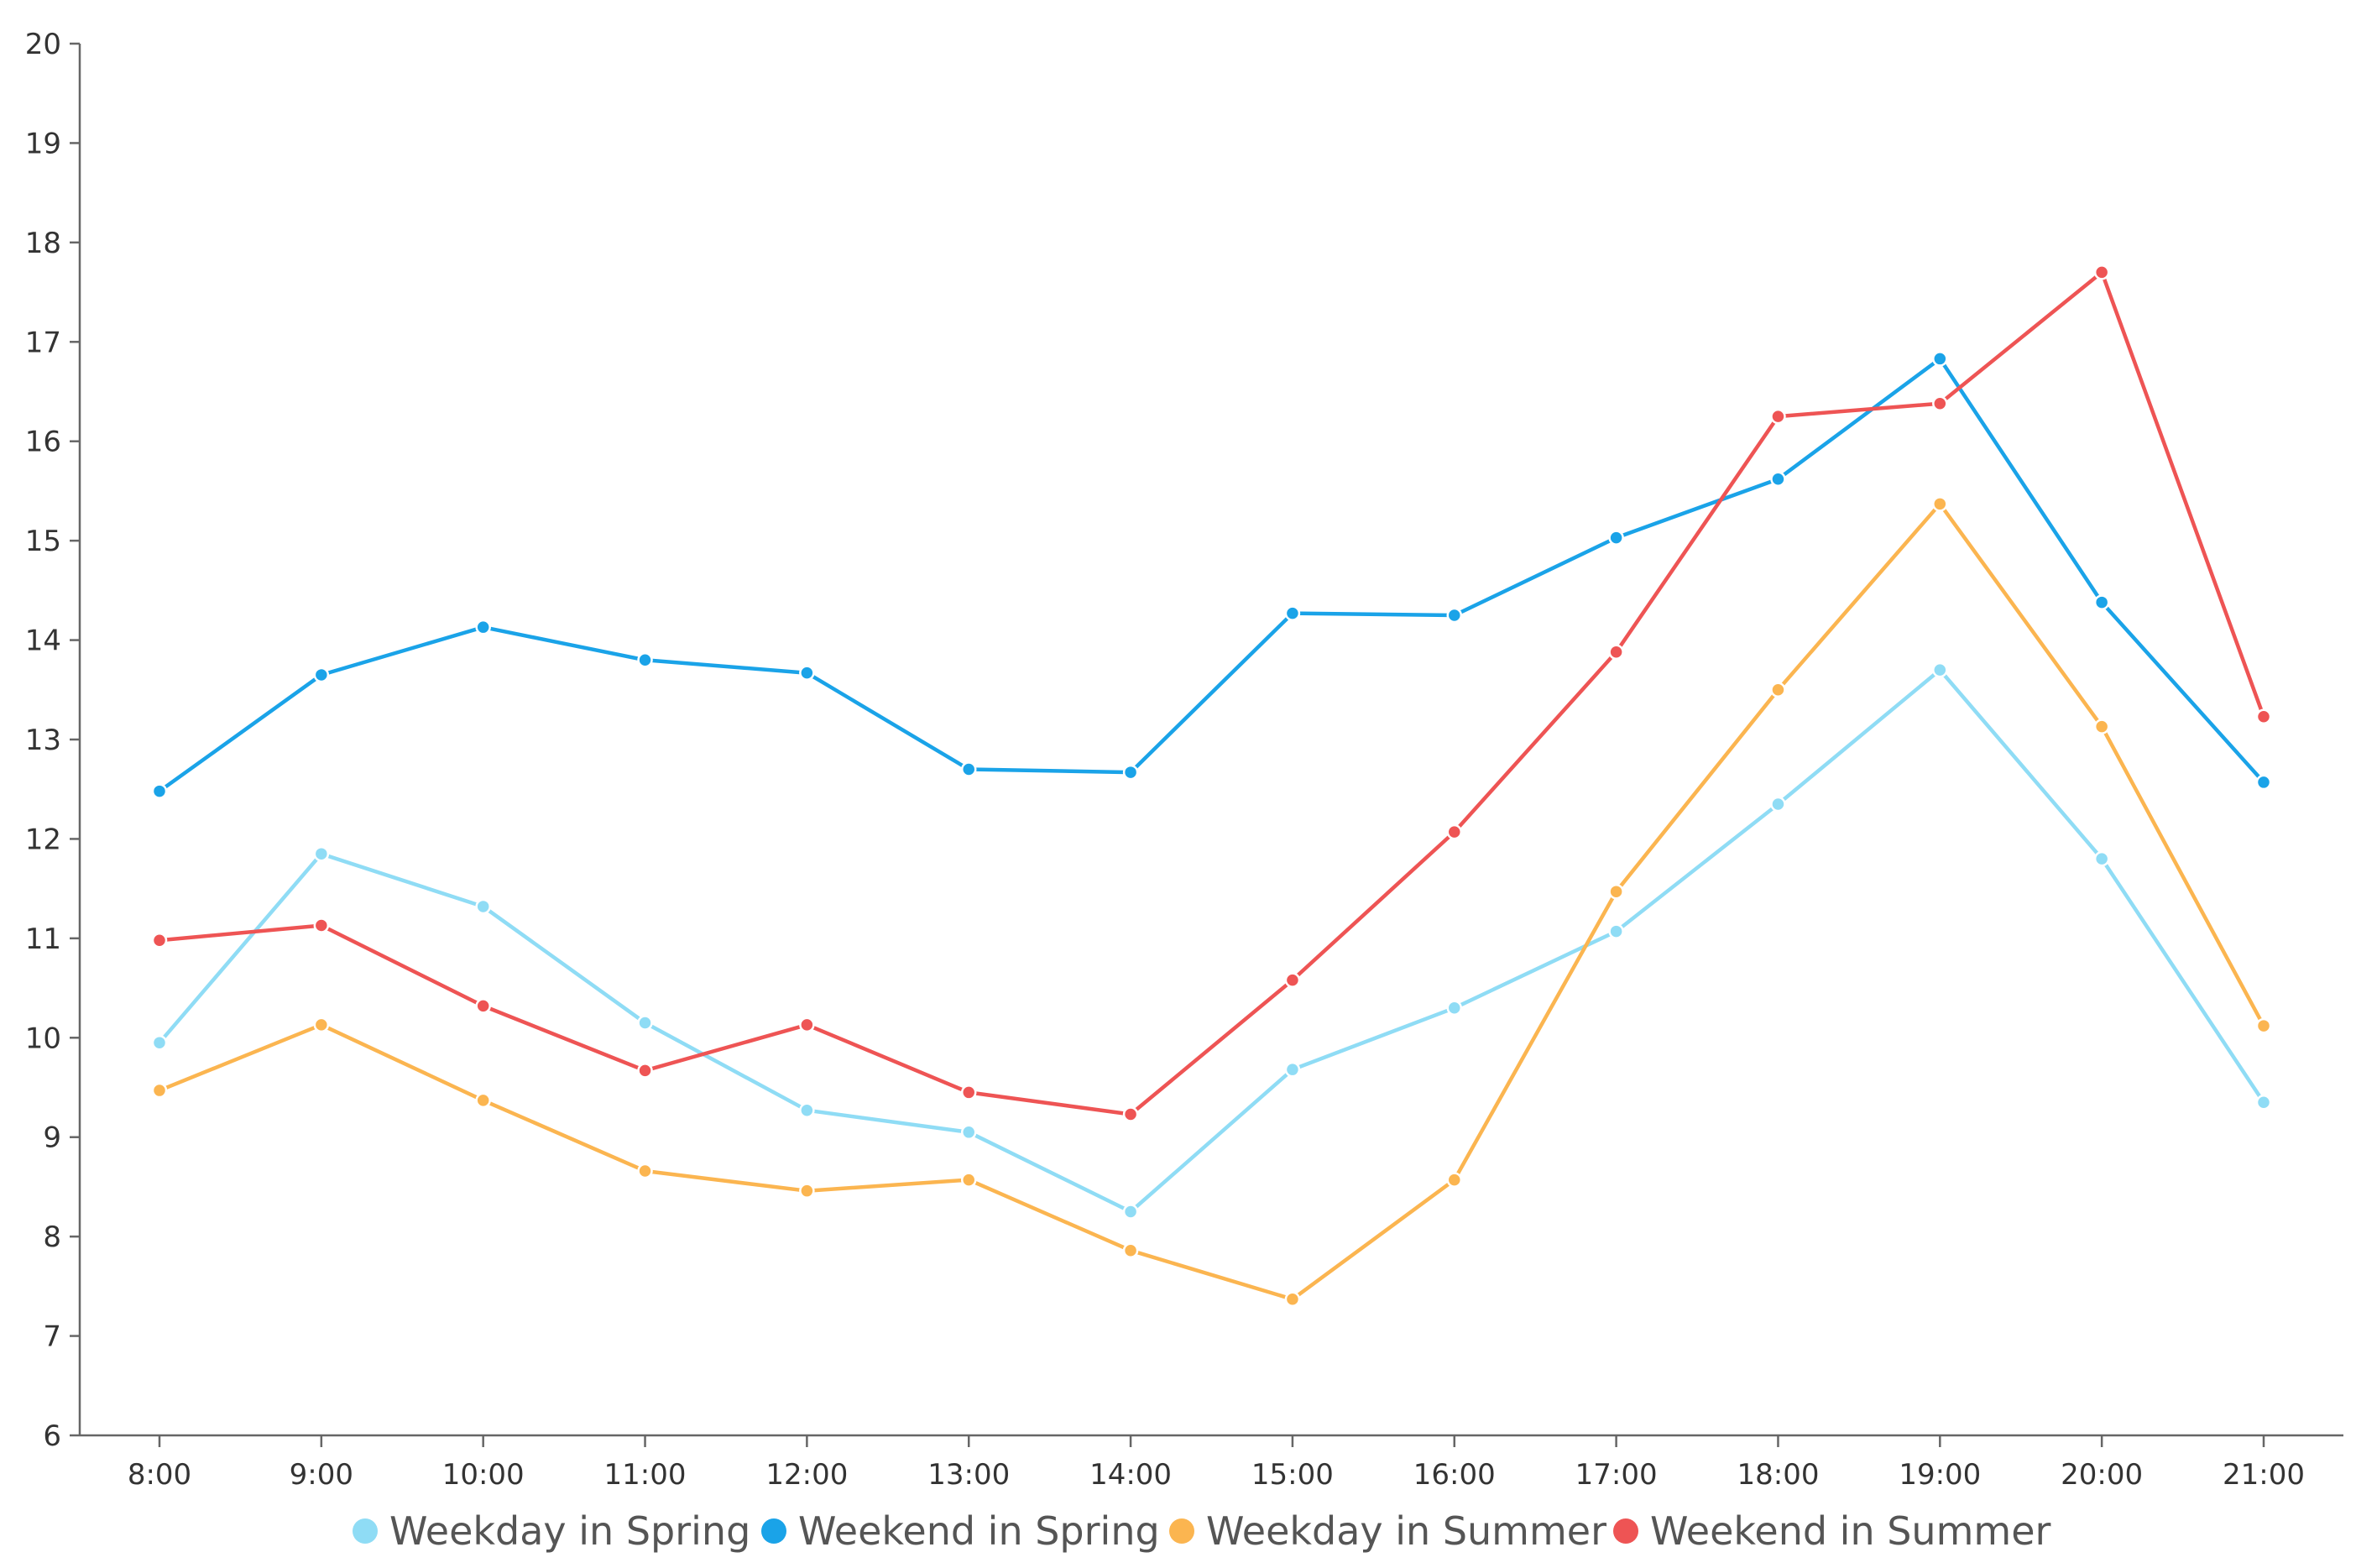 The height and width of the screenshot is (1568, 2356). Describe the element at coordinates (52, 1237) in the screenshot. I see `y-tick-label: 8` at that location.